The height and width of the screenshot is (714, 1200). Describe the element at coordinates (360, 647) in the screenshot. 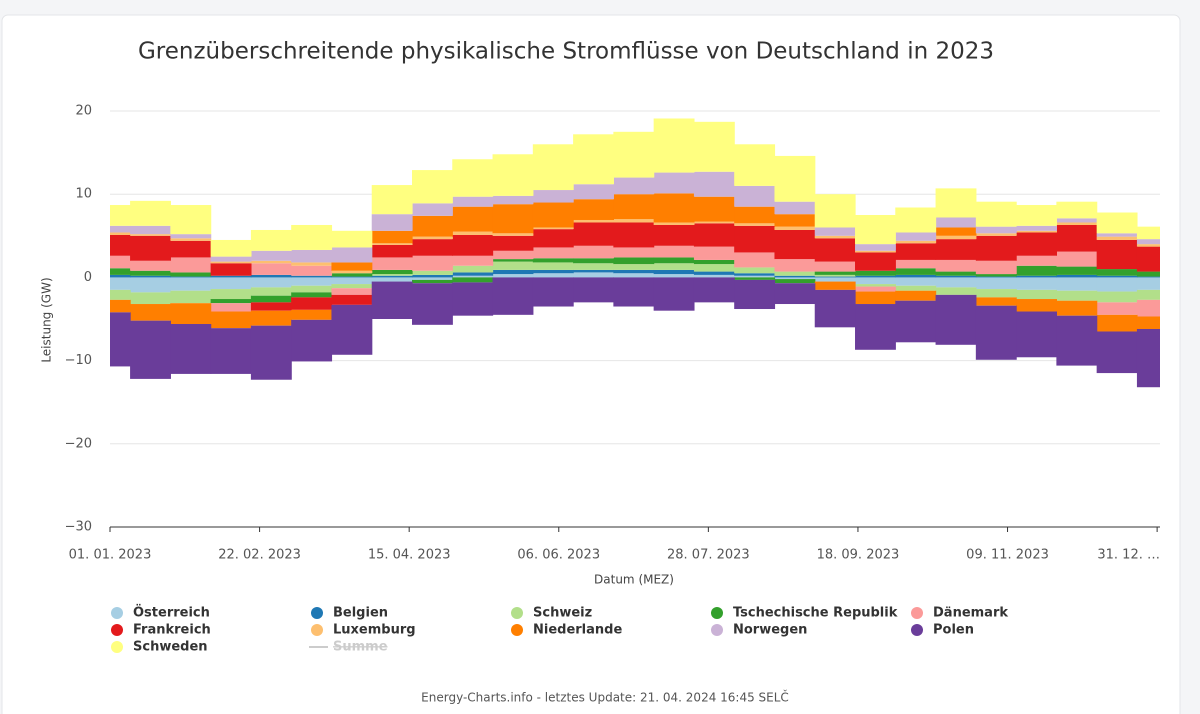

I see `legend-label: Summe` at that location.